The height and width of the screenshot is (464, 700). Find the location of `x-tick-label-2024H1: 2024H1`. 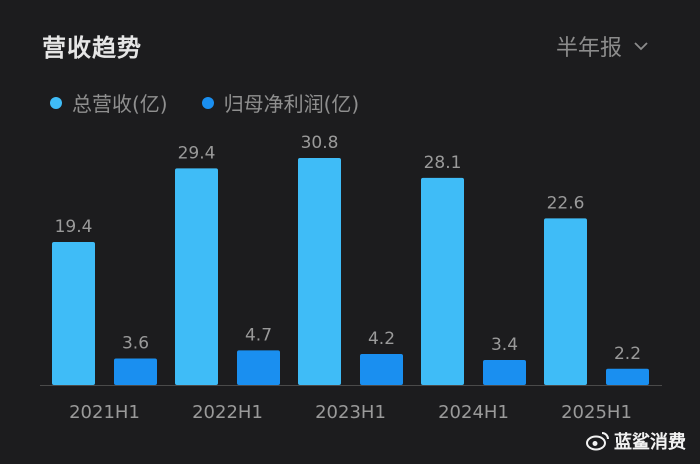

x-tick-label-2024H1: 2024H1 is located at coordinates (473, 412).